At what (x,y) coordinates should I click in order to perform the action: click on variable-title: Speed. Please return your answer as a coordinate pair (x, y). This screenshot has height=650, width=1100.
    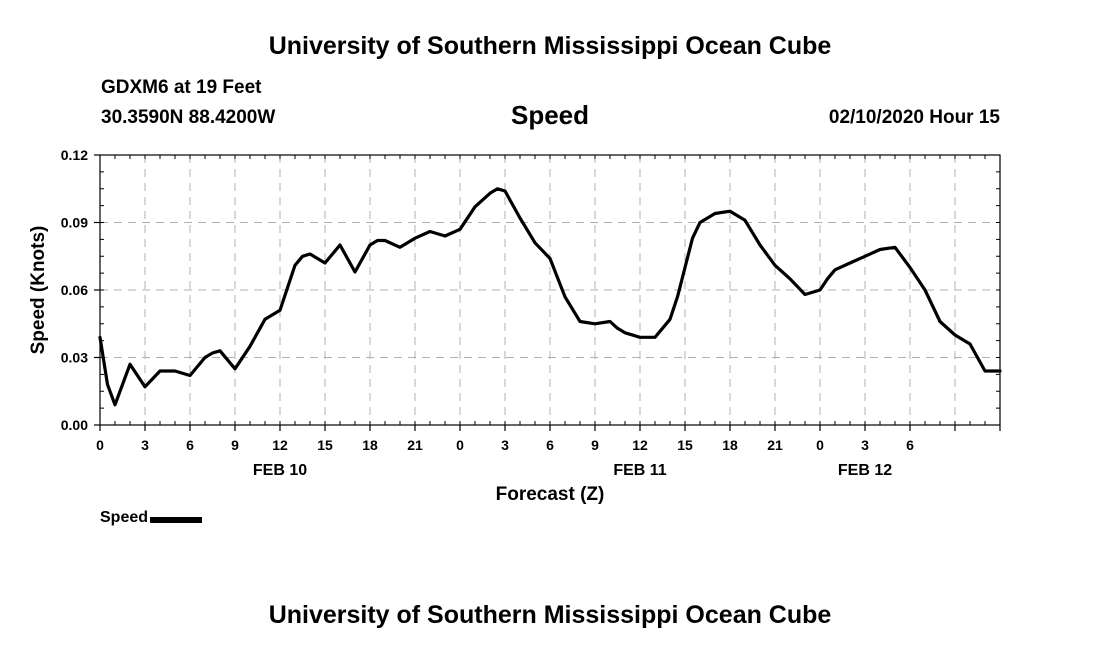
    Looking at the image, I should click on (550, 115).